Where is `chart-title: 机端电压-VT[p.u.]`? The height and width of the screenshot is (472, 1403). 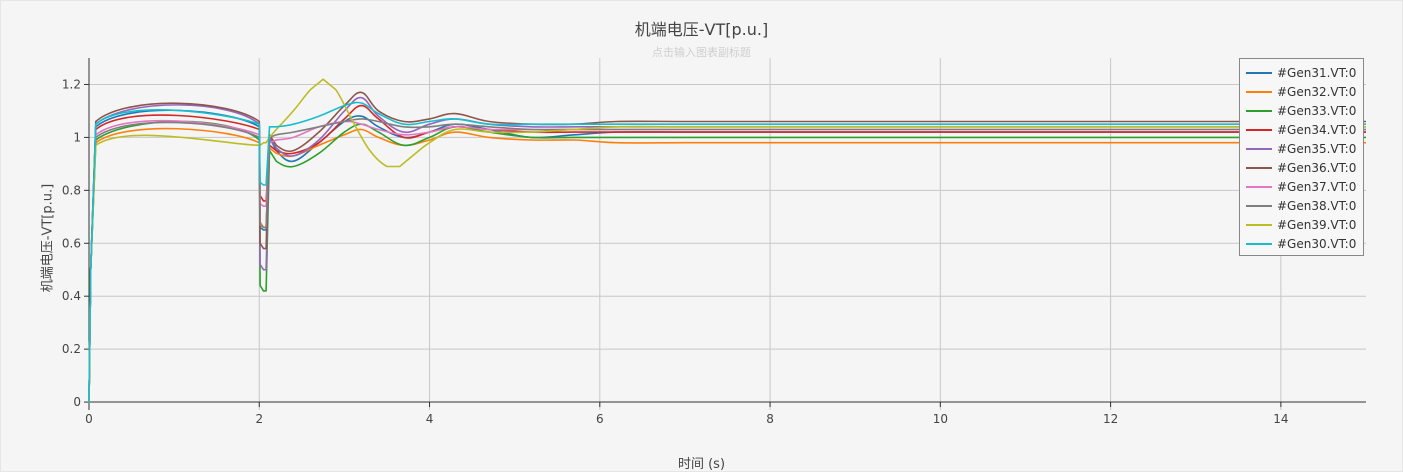
chart-title: 机端电压-VT[p.u.] is located at coordinates (701, 29).